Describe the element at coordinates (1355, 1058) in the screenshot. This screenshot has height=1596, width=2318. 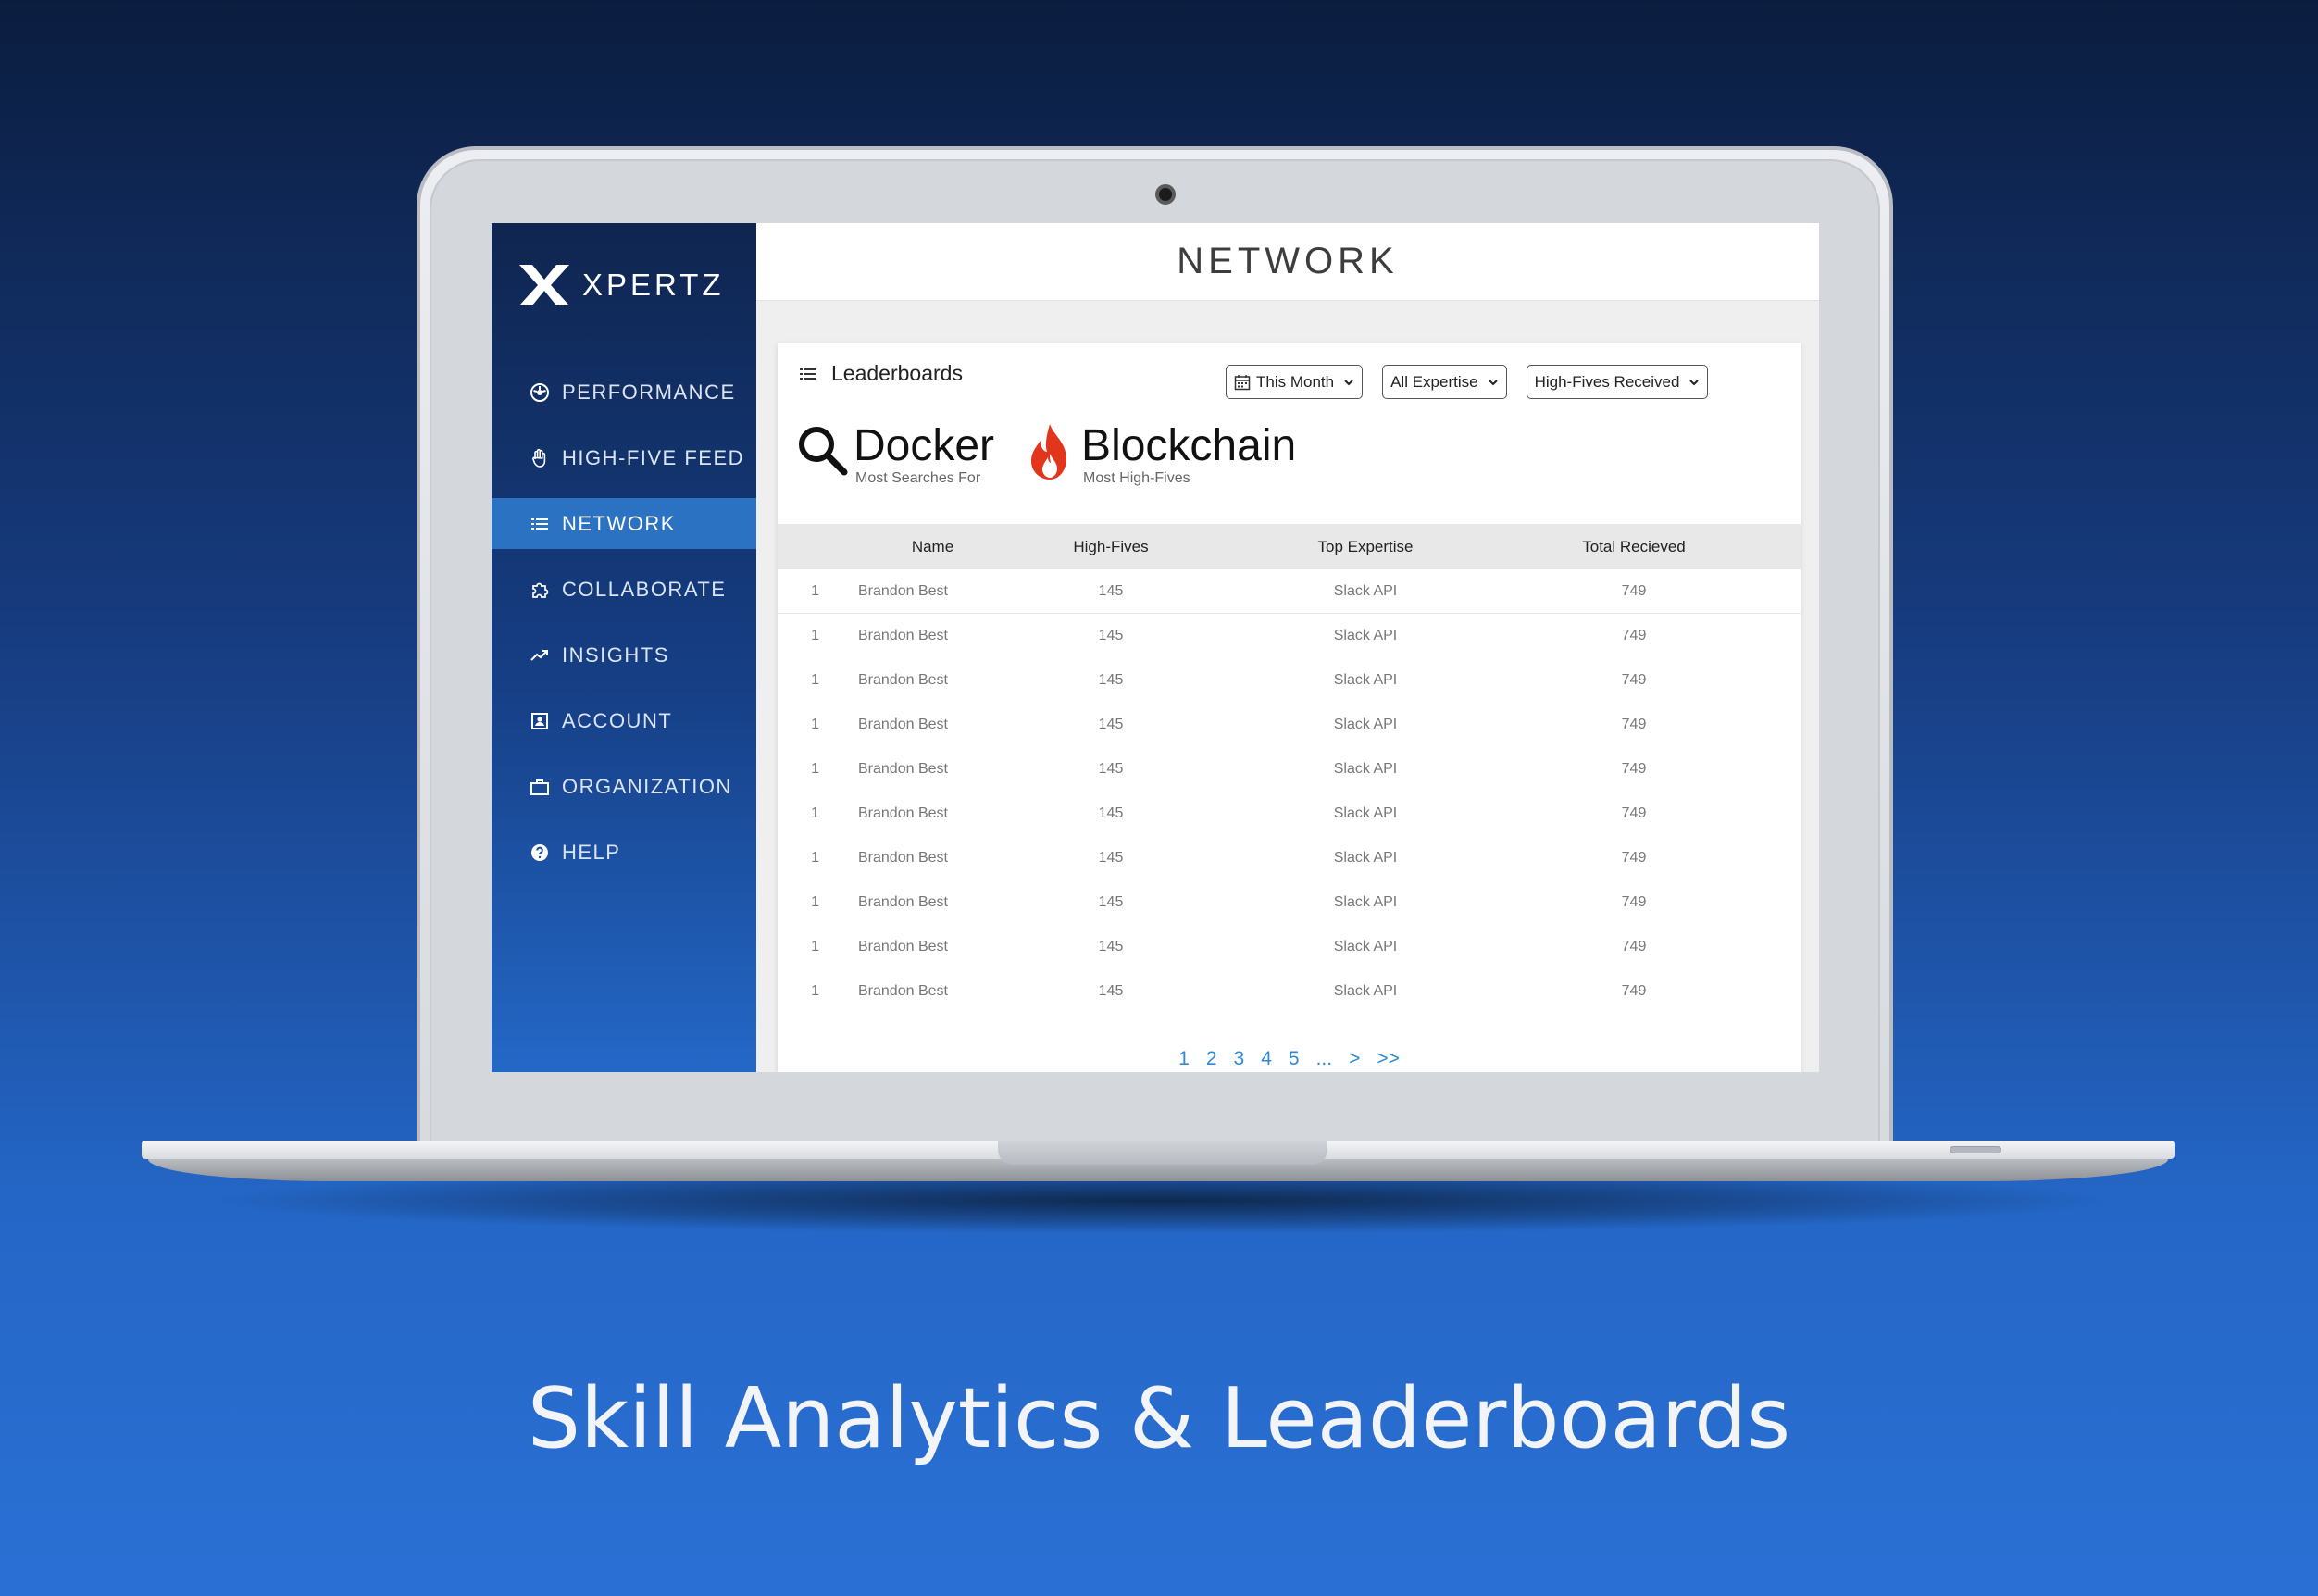
I see `page-link: >` at that location.